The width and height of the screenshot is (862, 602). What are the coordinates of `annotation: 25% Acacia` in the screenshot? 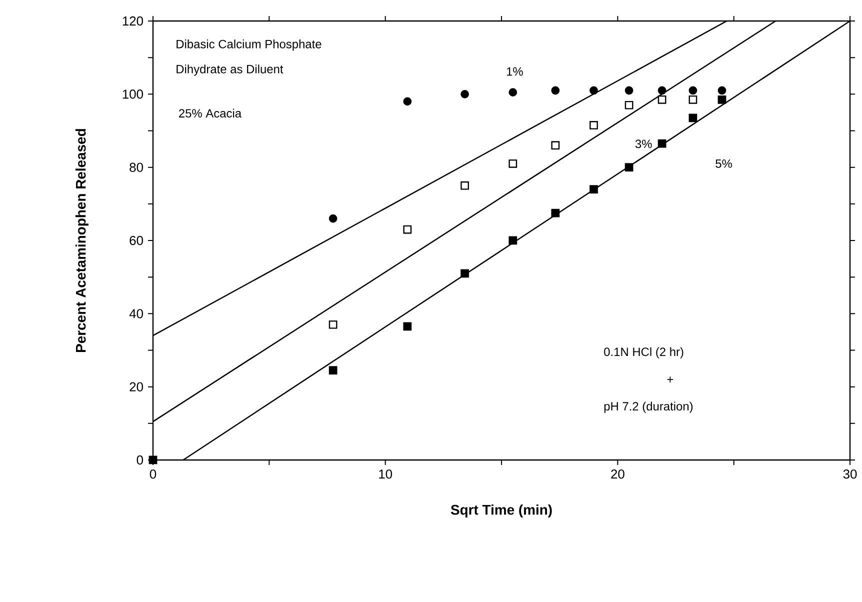 It's located at (210, 113).